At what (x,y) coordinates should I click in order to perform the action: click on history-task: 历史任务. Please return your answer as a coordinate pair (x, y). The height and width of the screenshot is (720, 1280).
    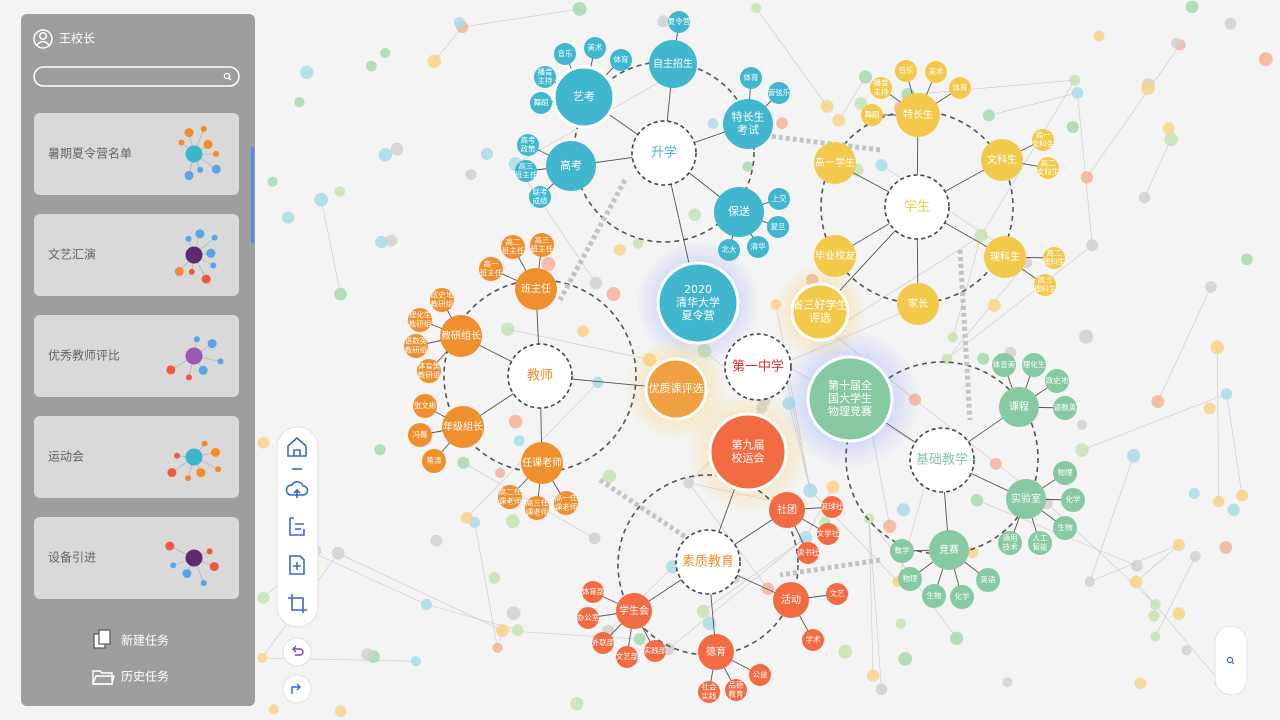
    Looking at the image, I should click on (130, 677).